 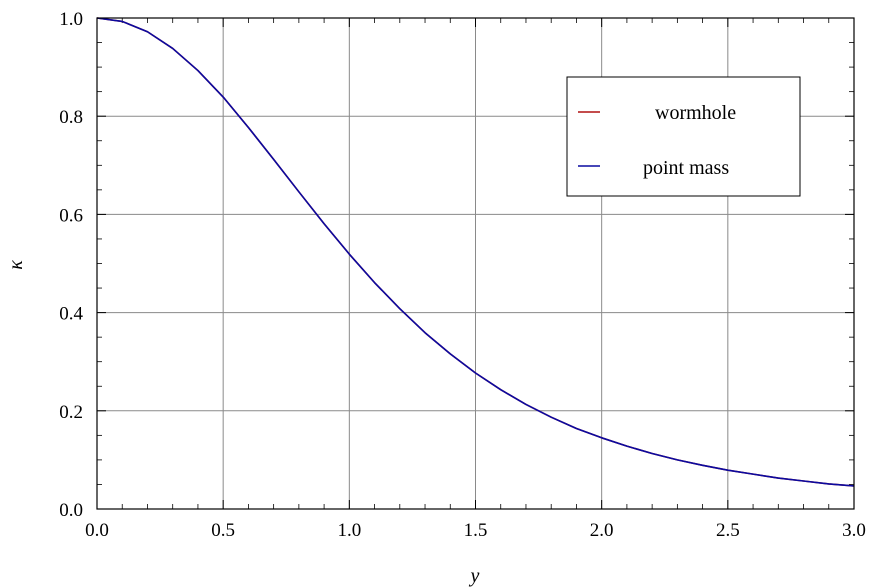 I want to click on y-tick-label: 0.4, so click(x=71, y=314).